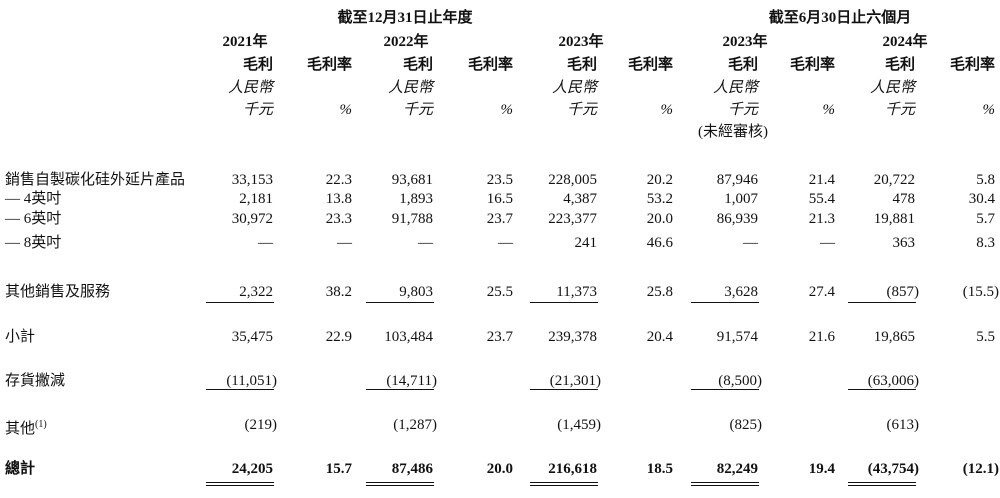 This screenshot has height=498, width=1000. Describe the element at coordinates (338, 469) in the screenshot. I see `gross-margin-cell: 15.7` at that location.